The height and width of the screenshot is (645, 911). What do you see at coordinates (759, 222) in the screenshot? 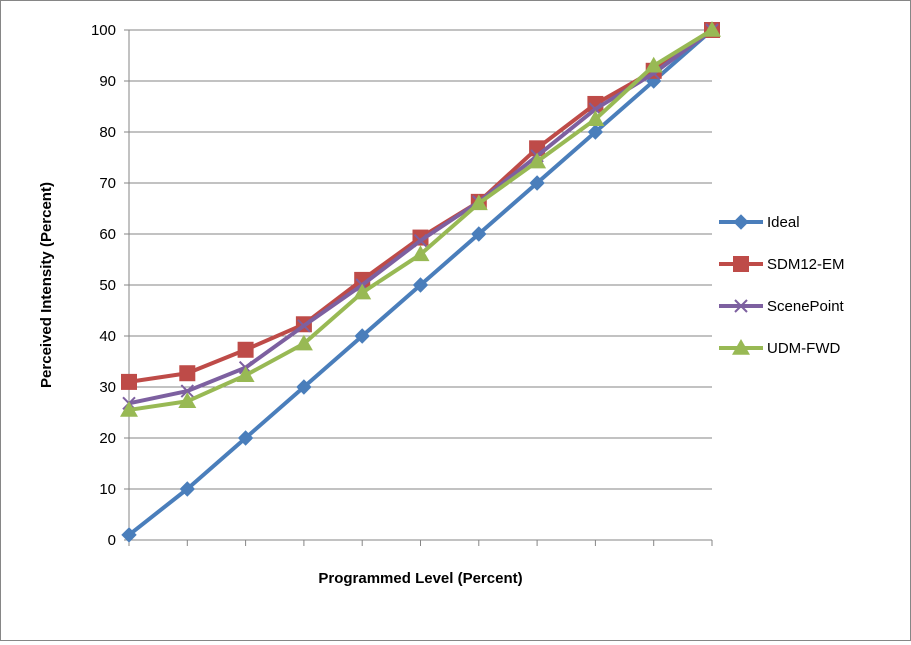
I see `legend-entry: Ideal` at bounding box center [759, 222].